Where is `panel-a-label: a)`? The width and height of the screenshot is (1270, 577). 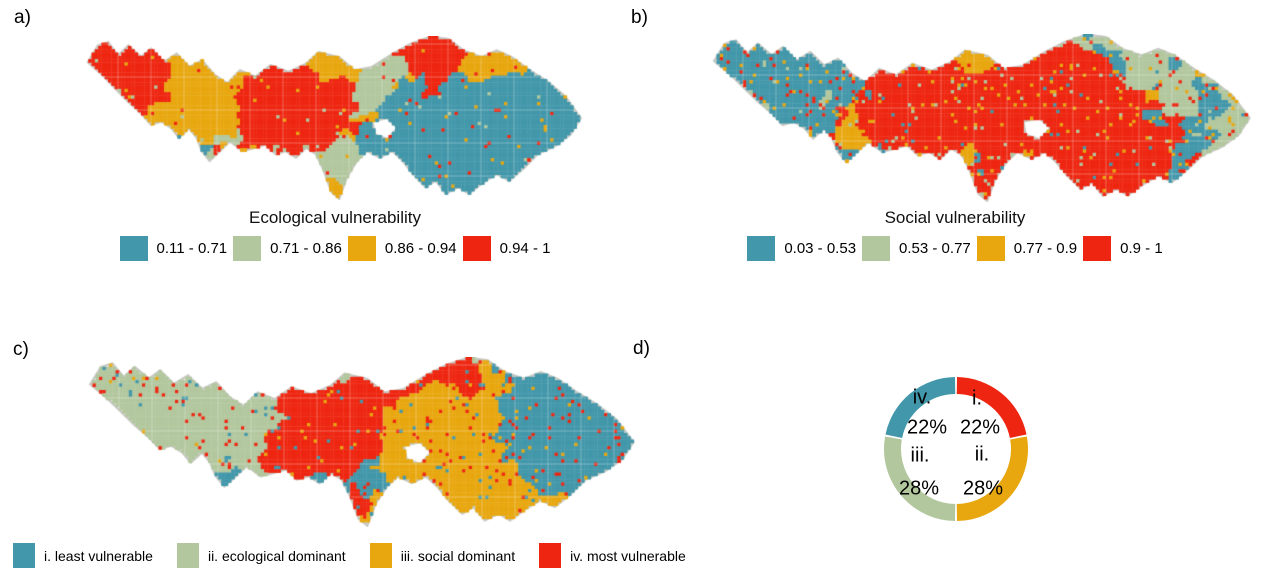 panel-a-label: a) is located at coordinates (22, 17).